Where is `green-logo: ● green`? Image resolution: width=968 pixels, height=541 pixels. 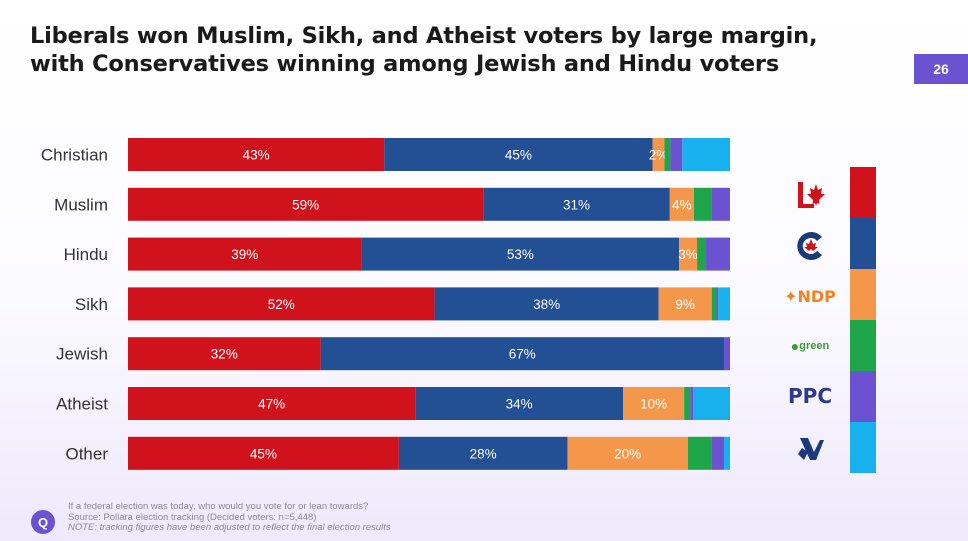
green-logo: ● green is located at coordinates (810, 346).